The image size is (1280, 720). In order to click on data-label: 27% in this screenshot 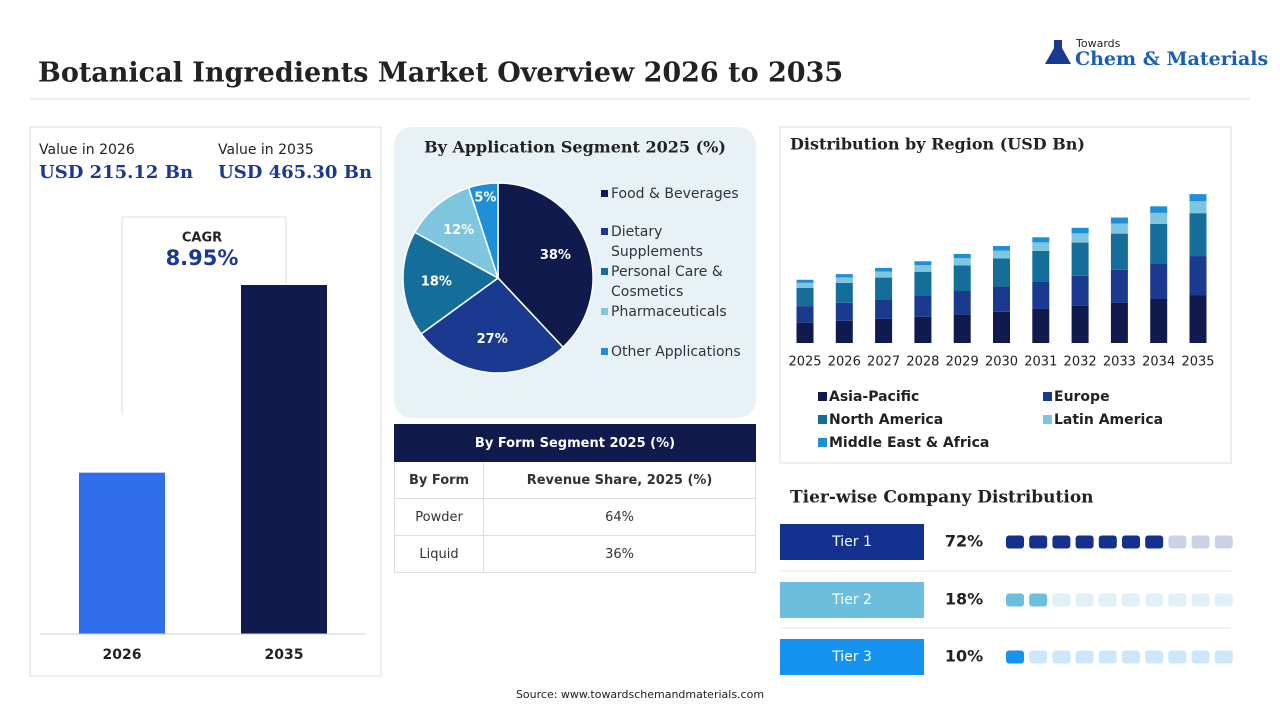, I will do `click(492, 339)`.